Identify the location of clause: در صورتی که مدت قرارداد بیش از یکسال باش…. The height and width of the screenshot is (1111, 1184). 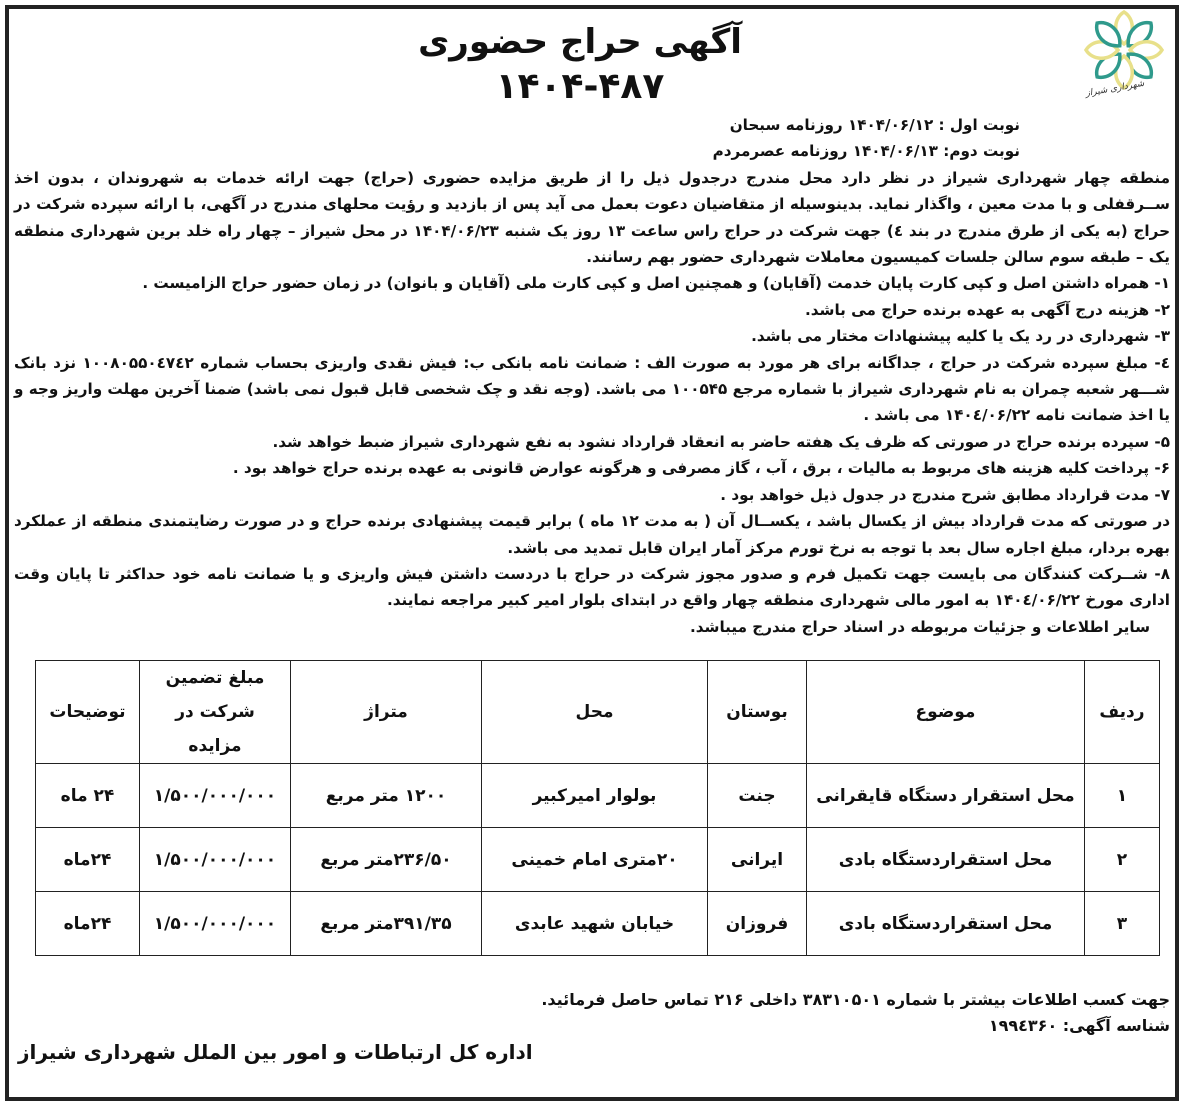
(592, 534).